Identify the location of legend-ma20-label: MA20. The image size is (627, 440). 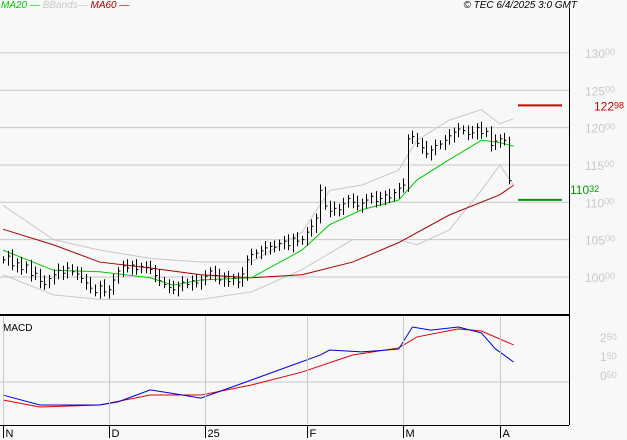
(14, 5).